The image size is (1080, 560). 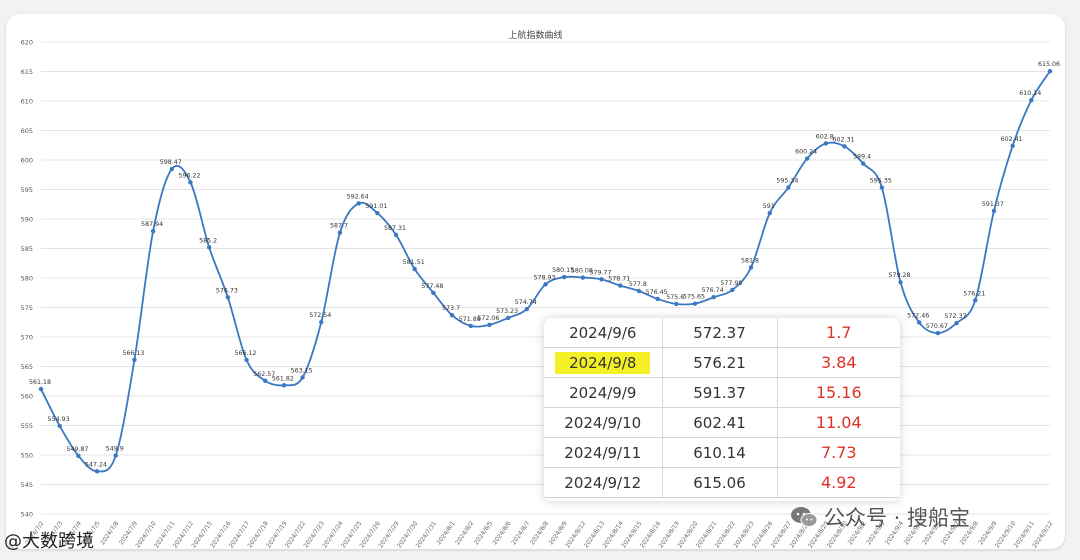 I want to click on watermark-left: @大数跨境, so click(x=49, y=541).